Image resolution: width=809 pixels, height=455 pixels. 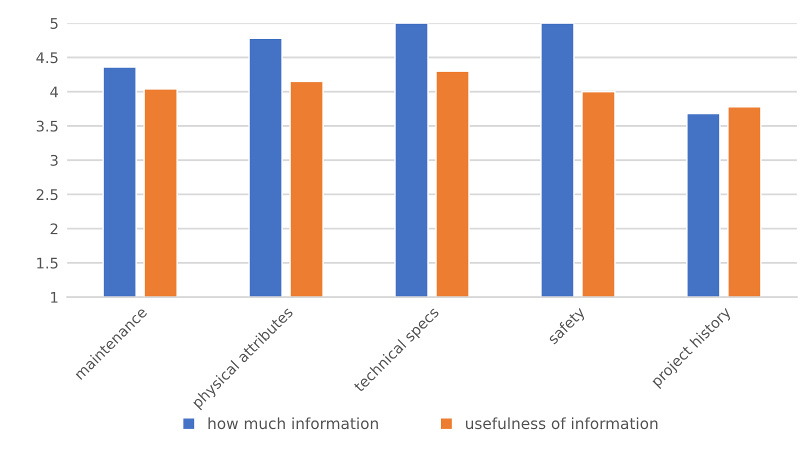 I want to click on y-tick-label: 4, so click(x=54, y=92).